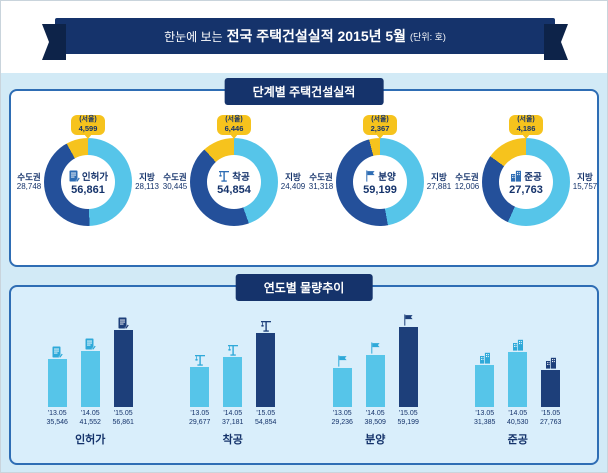  Describe the element at coordinates (232, 440) in the screenshot. I see `group-label: 착공` at that location.